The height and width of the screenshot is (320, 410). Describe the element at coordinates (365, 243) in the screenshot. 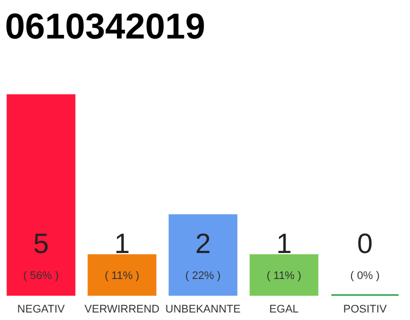

I see `data-label: 0` at that location.